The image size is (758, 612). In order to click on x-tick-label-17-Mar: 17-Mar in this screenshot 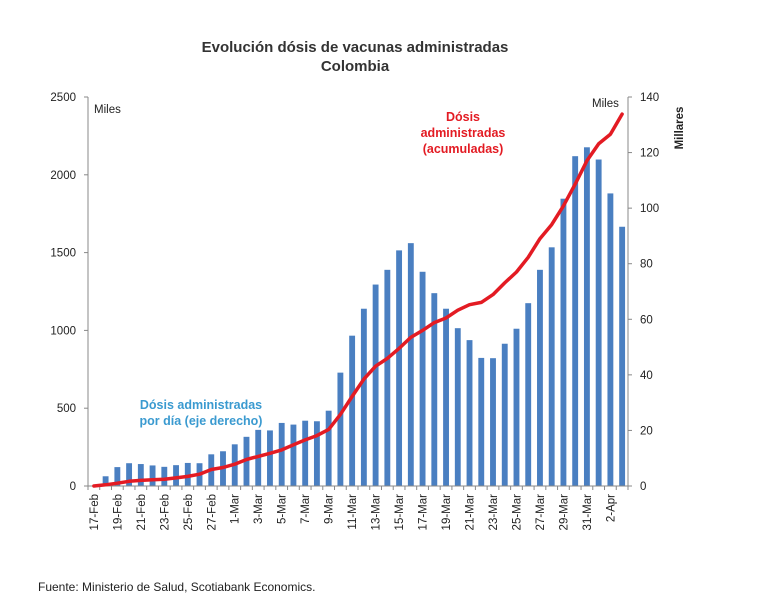, I will do `click(424, 512)`.